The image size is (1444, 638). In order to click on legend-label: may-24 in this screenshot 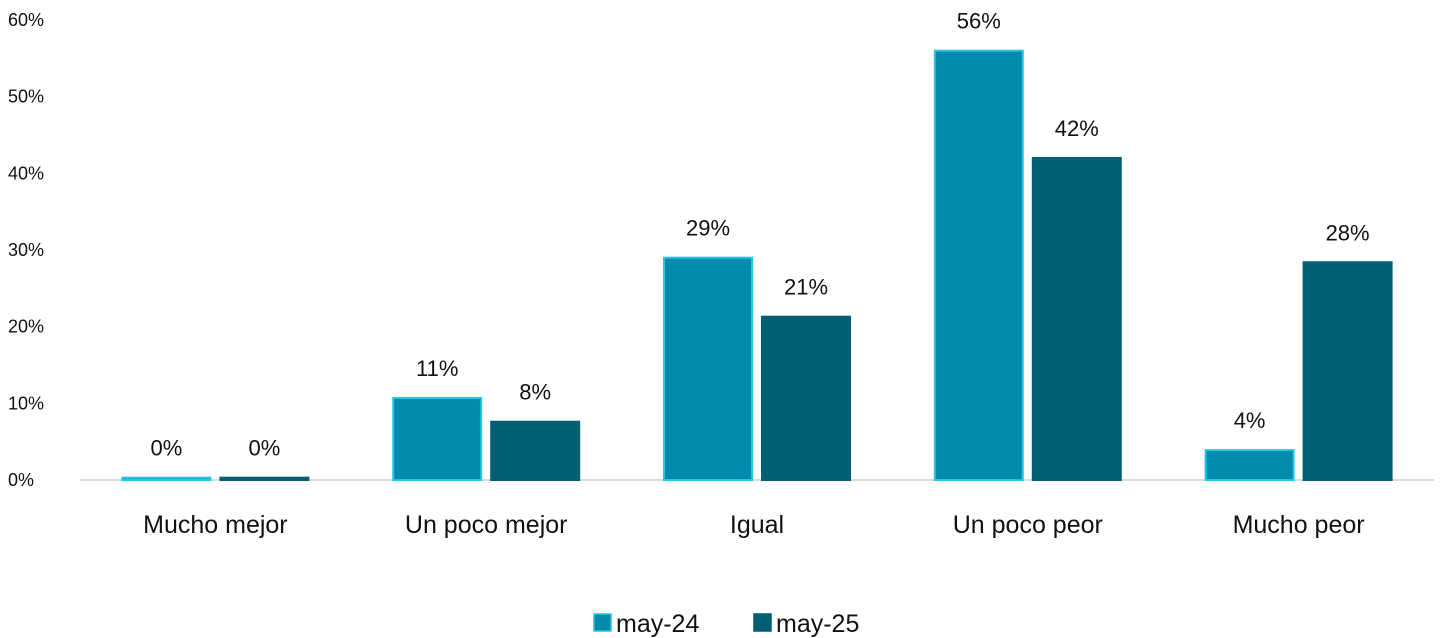, I will do `click(657, 624)`.